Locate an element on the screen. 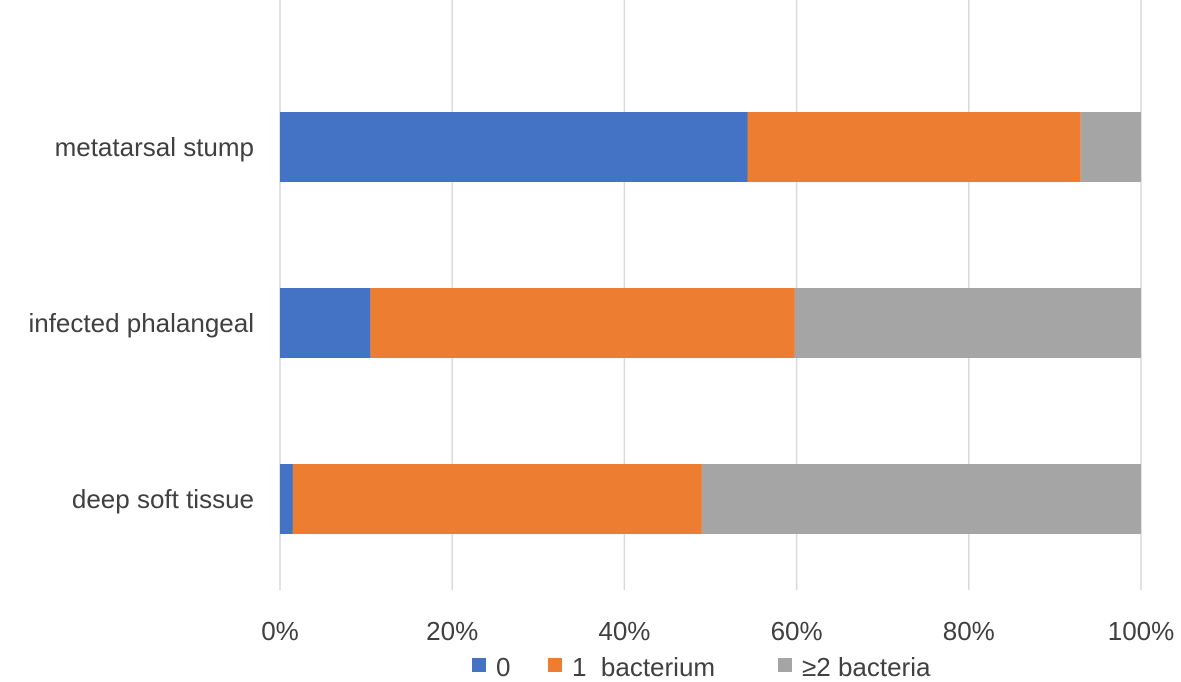 Image resolution: width=1181 pixels, height=682 pixels. legend: 0 1 bacterium ≥2 bacteria is located at coordinates (701, 667).